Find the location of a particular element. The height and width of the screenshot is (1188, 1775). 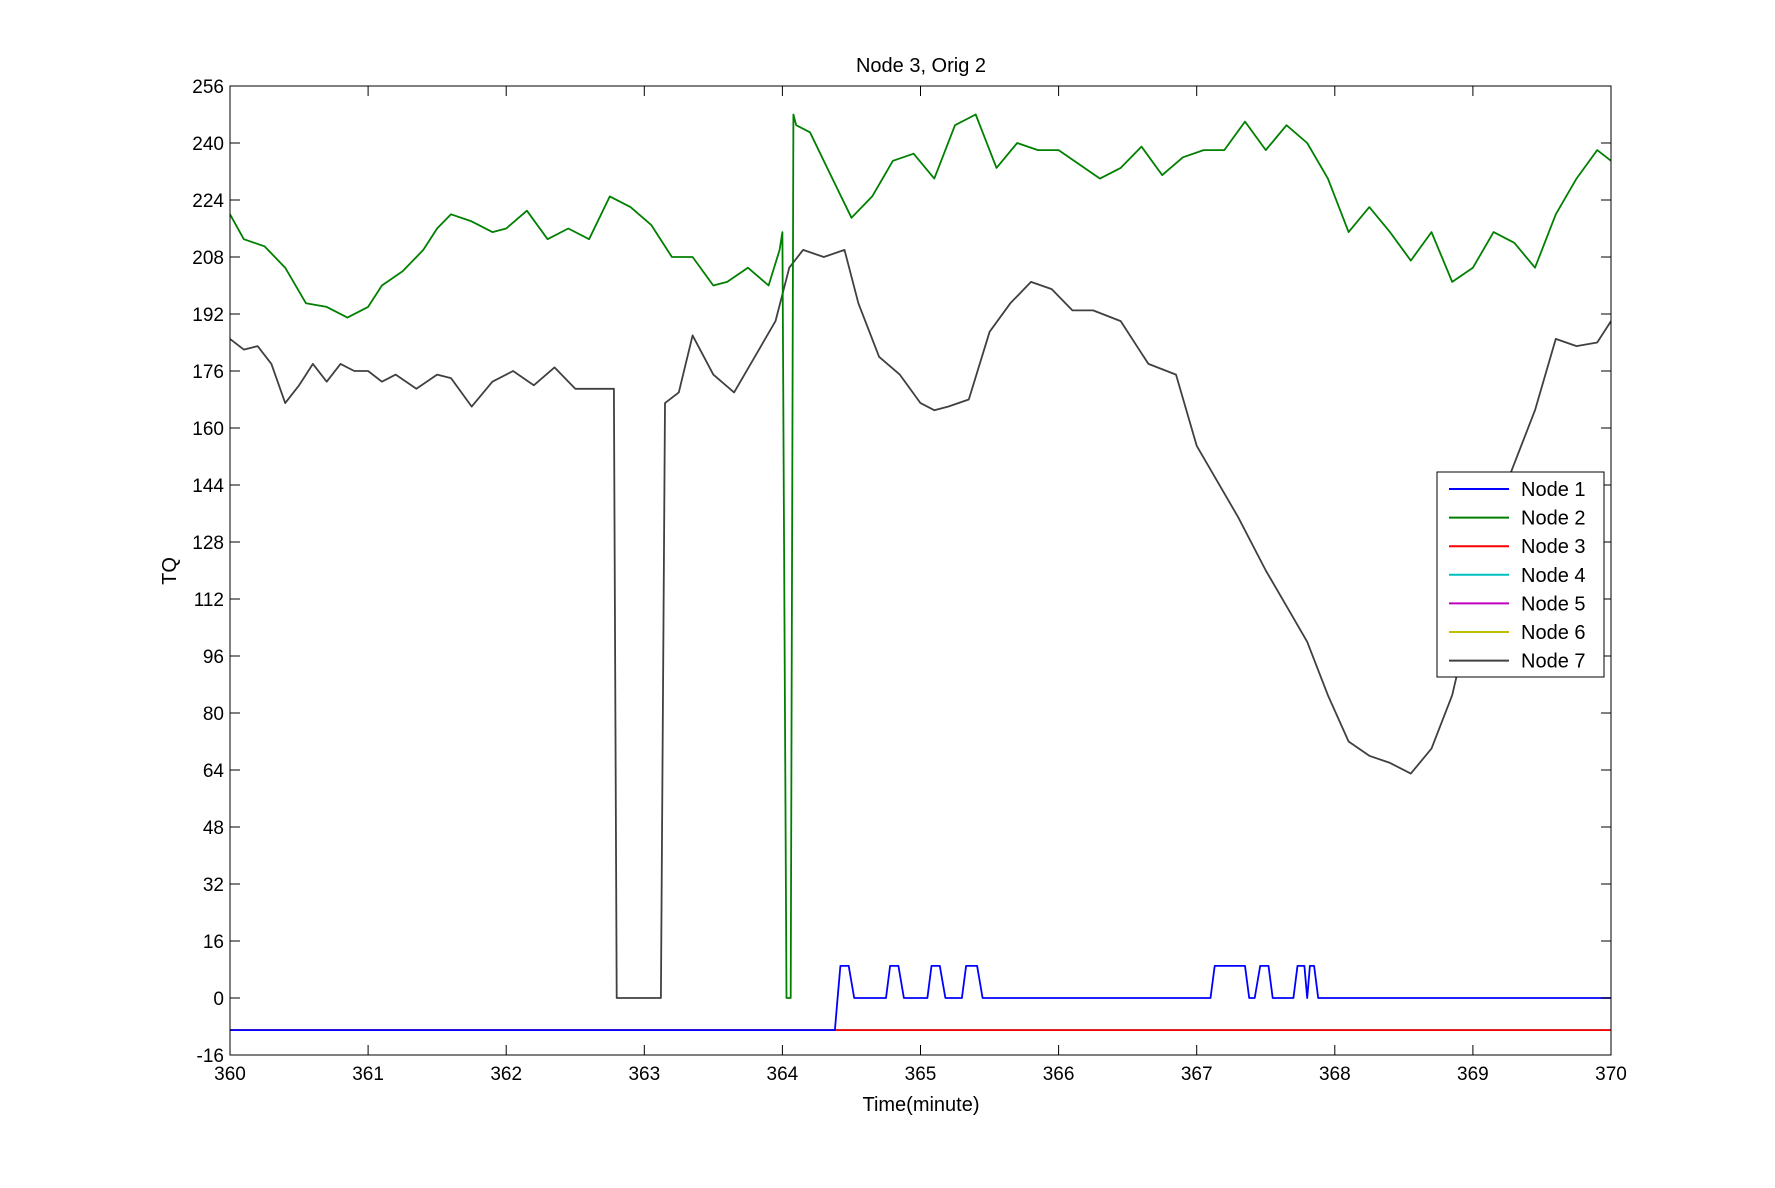

x-tick-label: 360 is located at coordinates (230, 1074).